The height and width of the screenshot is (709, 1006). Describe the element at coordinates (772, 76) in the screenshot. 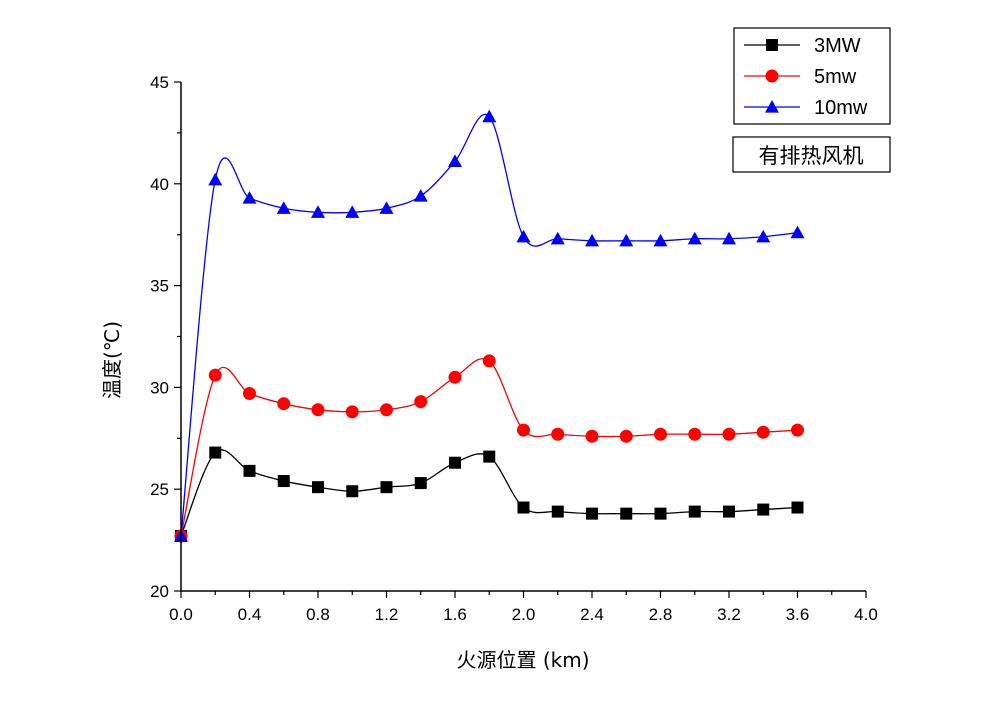

I see `legend-marker-5mw` at that location.